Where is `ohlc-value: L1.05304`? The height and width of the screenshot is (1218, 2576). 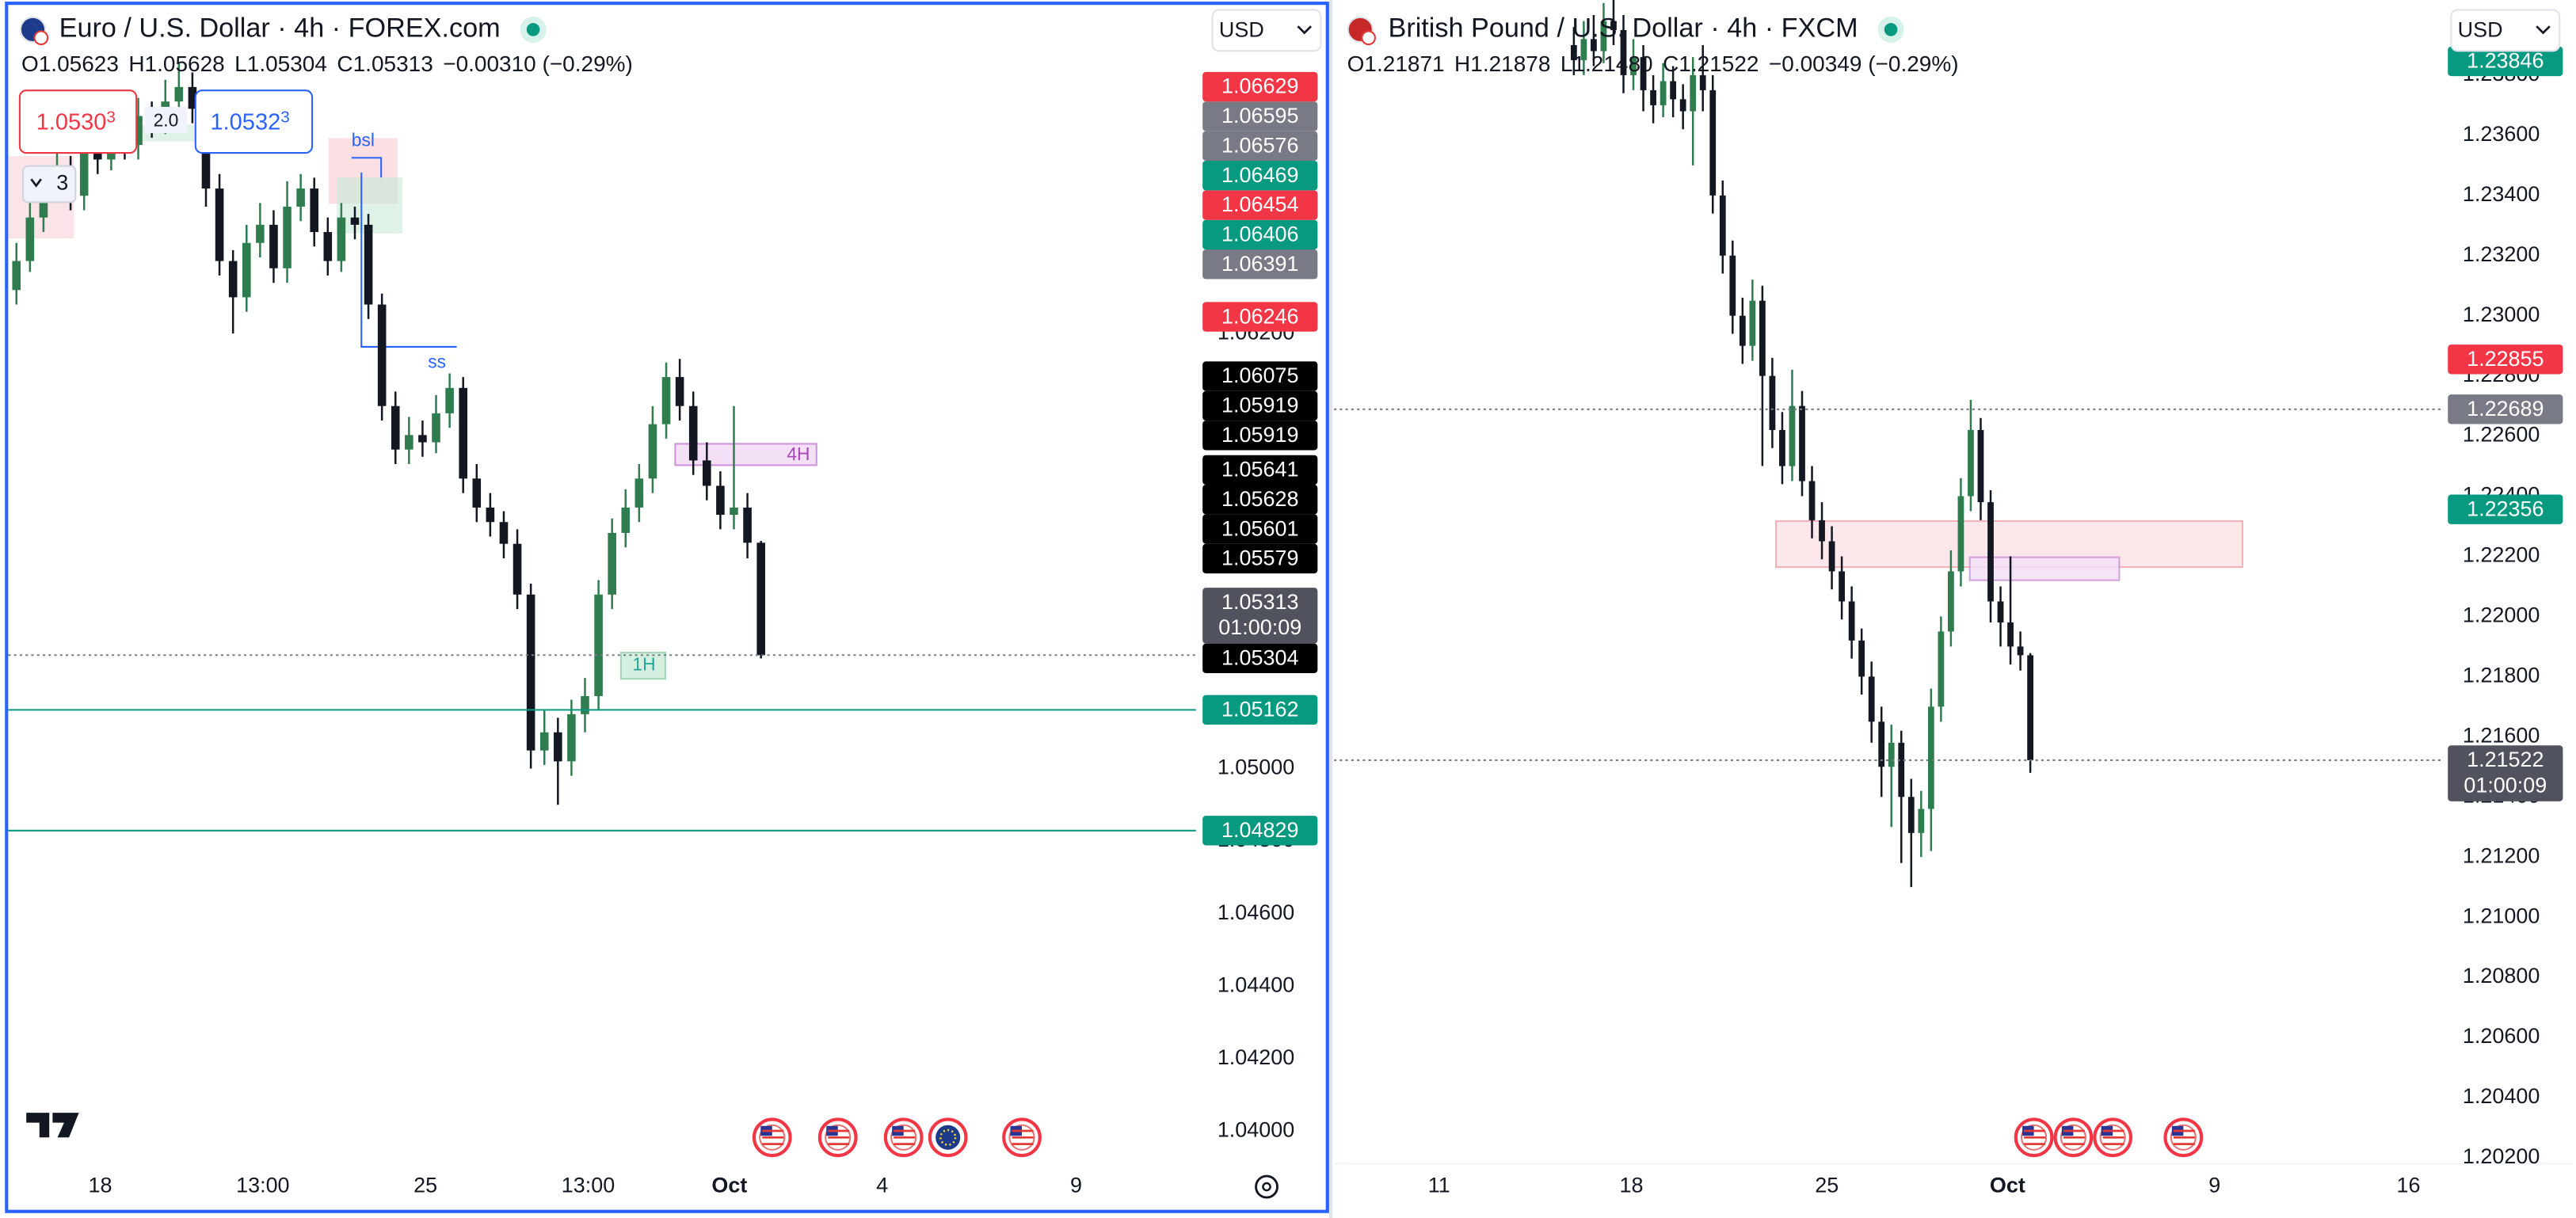 ohlc-value: L1.05304 is located at coordinates (280, 63).